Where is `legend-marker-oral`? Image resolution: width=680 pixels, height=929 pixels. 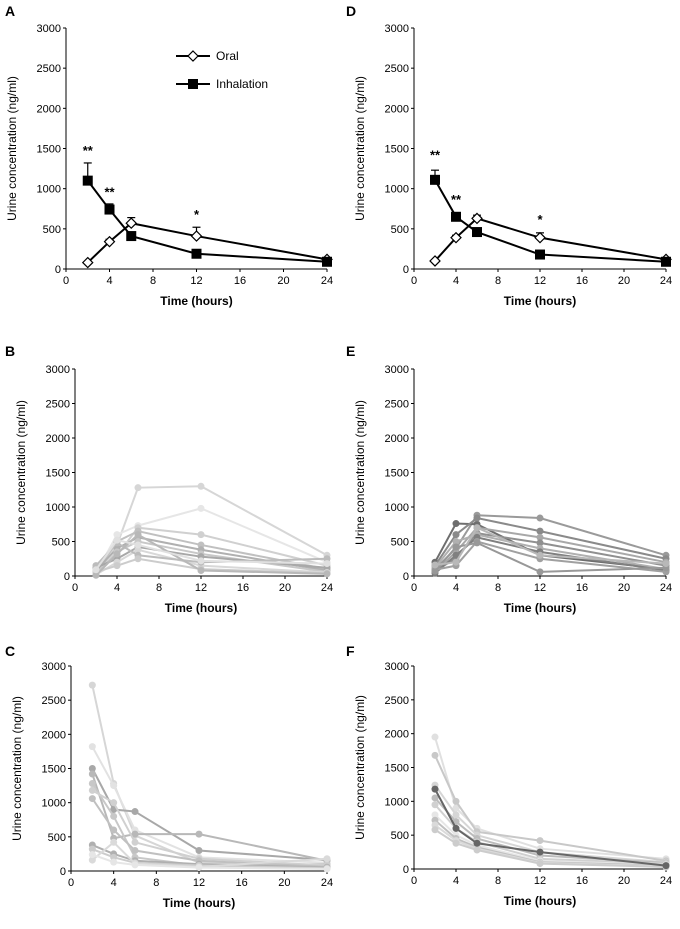 legend-marker-oral is located at coordinates (193, 56).